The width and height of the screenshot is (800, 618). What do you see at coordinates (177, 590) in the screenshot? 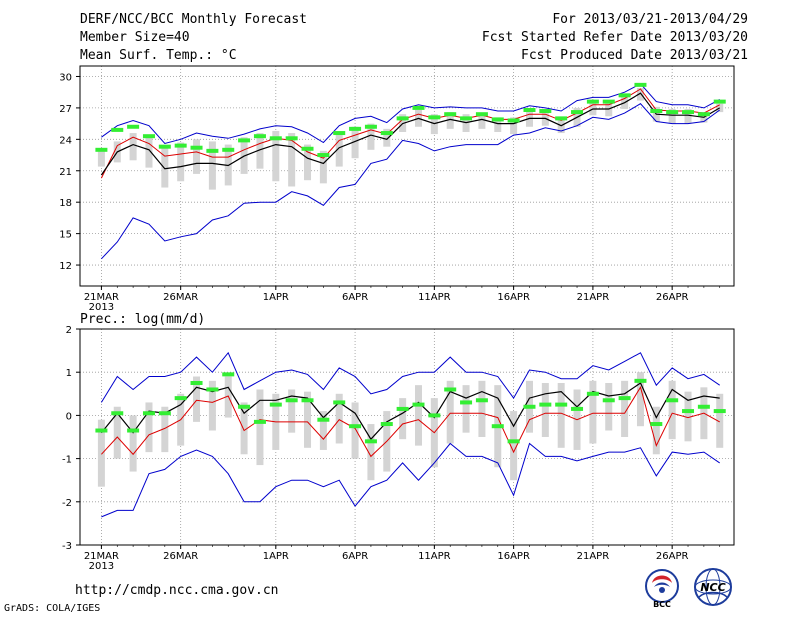
I see `source-url: http://cmdp.ncc.cma.gov.cn` at bounding box center [177, 590].